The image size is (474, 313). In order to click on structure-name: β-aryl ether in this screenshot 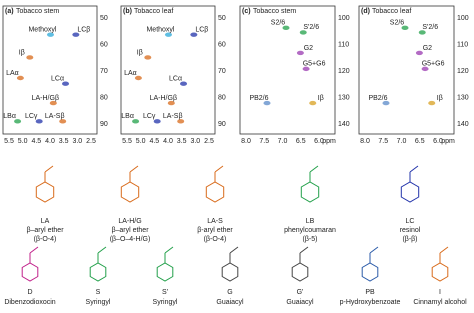, I will do `click(215, 230)`.